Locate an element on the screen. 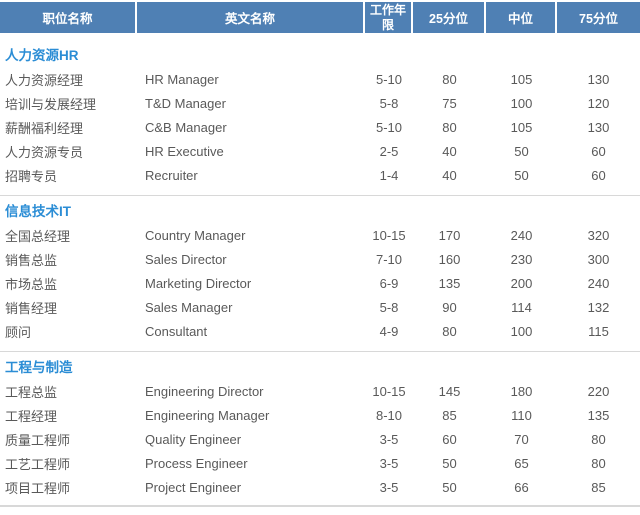  cell-english-name: Process Engineer is located at coordinates (196, 463).